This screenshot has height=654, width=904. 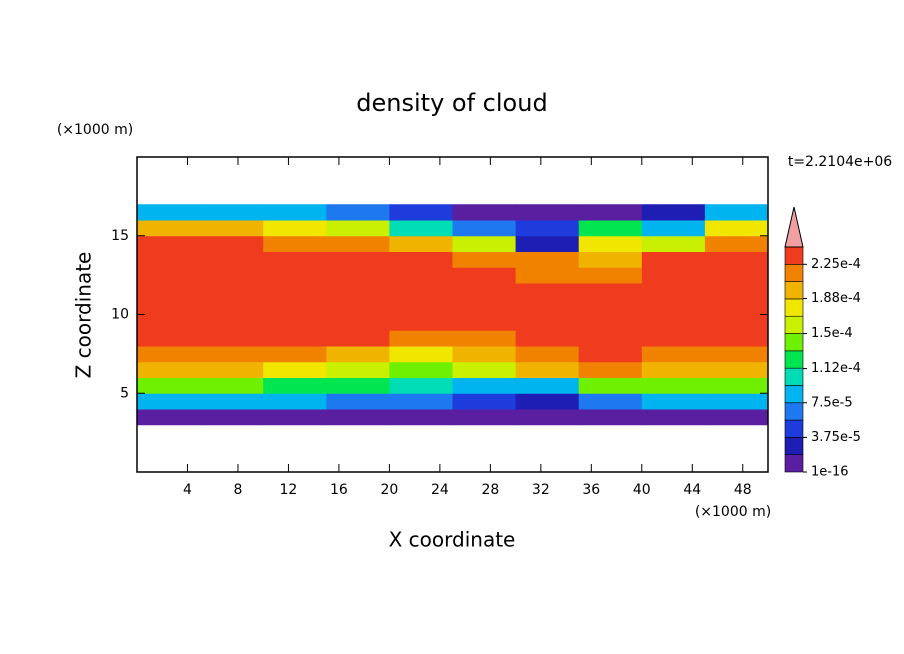 I want to click on colorbar-label: 7.5e-5, so click(x=832, y=402).